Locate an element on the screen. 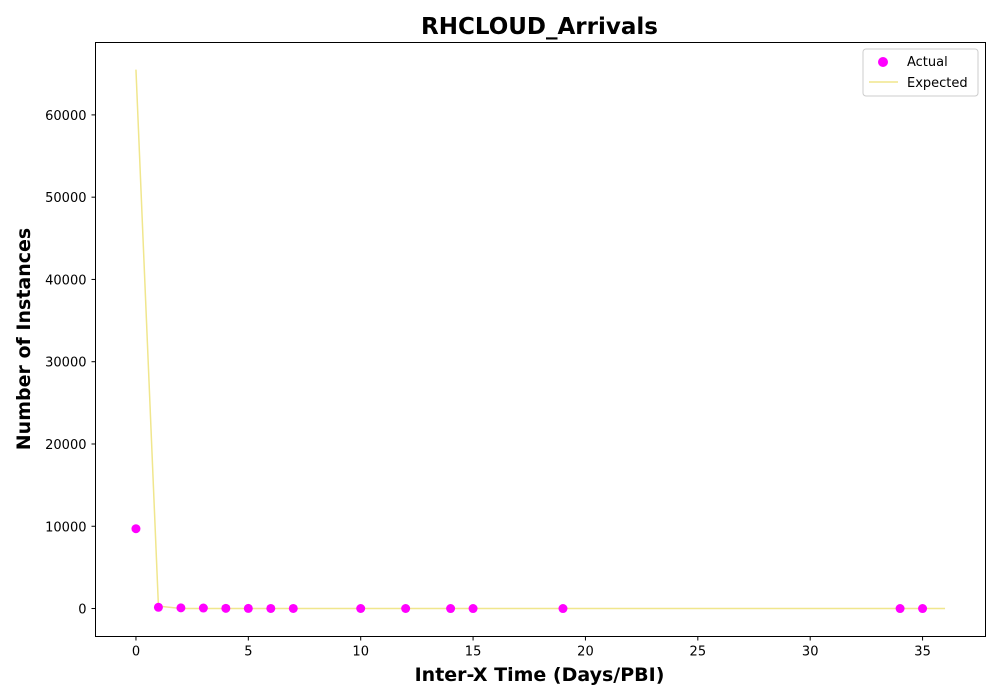  y-tick-label: 60000 is located at coordinates (65, 116).